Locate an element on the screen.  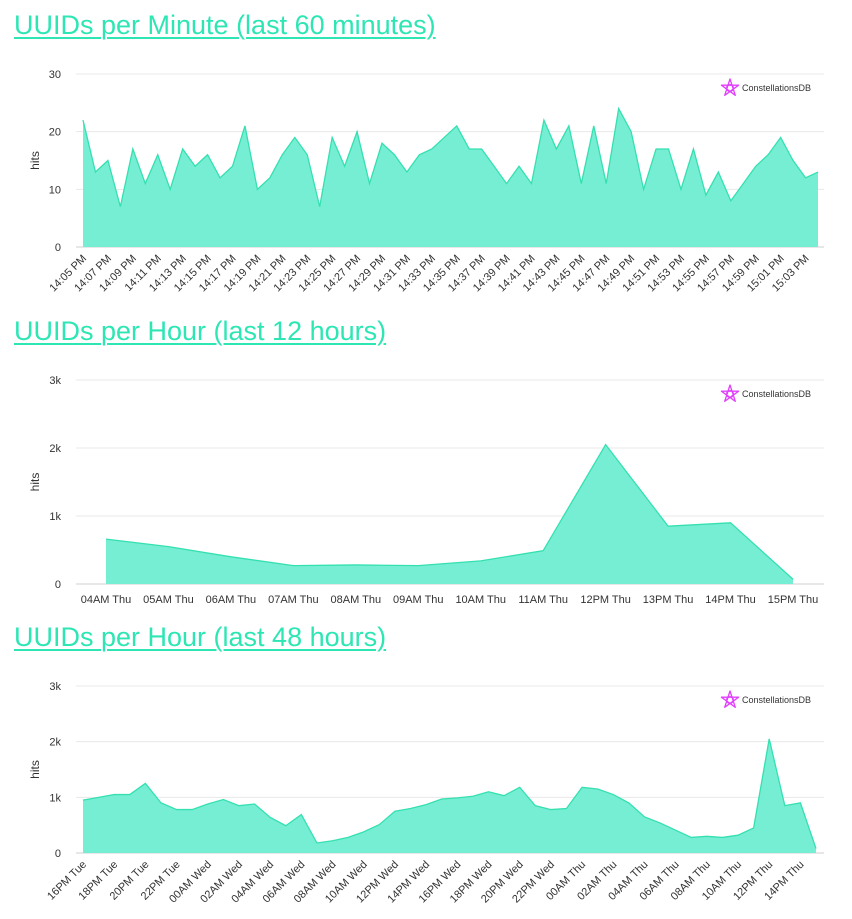
chart-title: UUIDs per Minute (last 60 minutes) is located at coordinates (225, 25).